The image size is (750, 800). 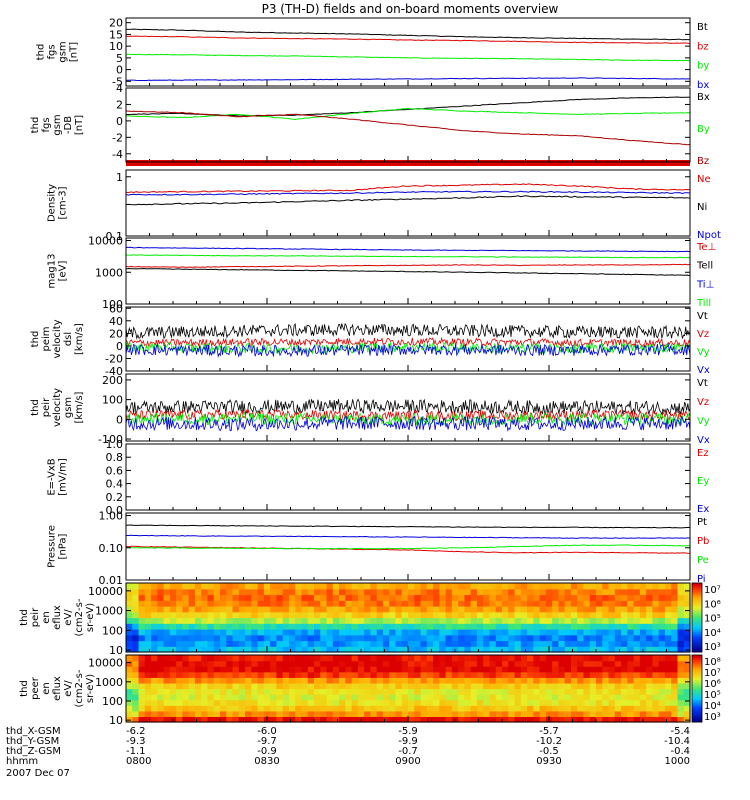 What do you see at coordinates (703, 509) in the screenshot?
I see `legend-label: Ex` at bounding box center [703, 509].